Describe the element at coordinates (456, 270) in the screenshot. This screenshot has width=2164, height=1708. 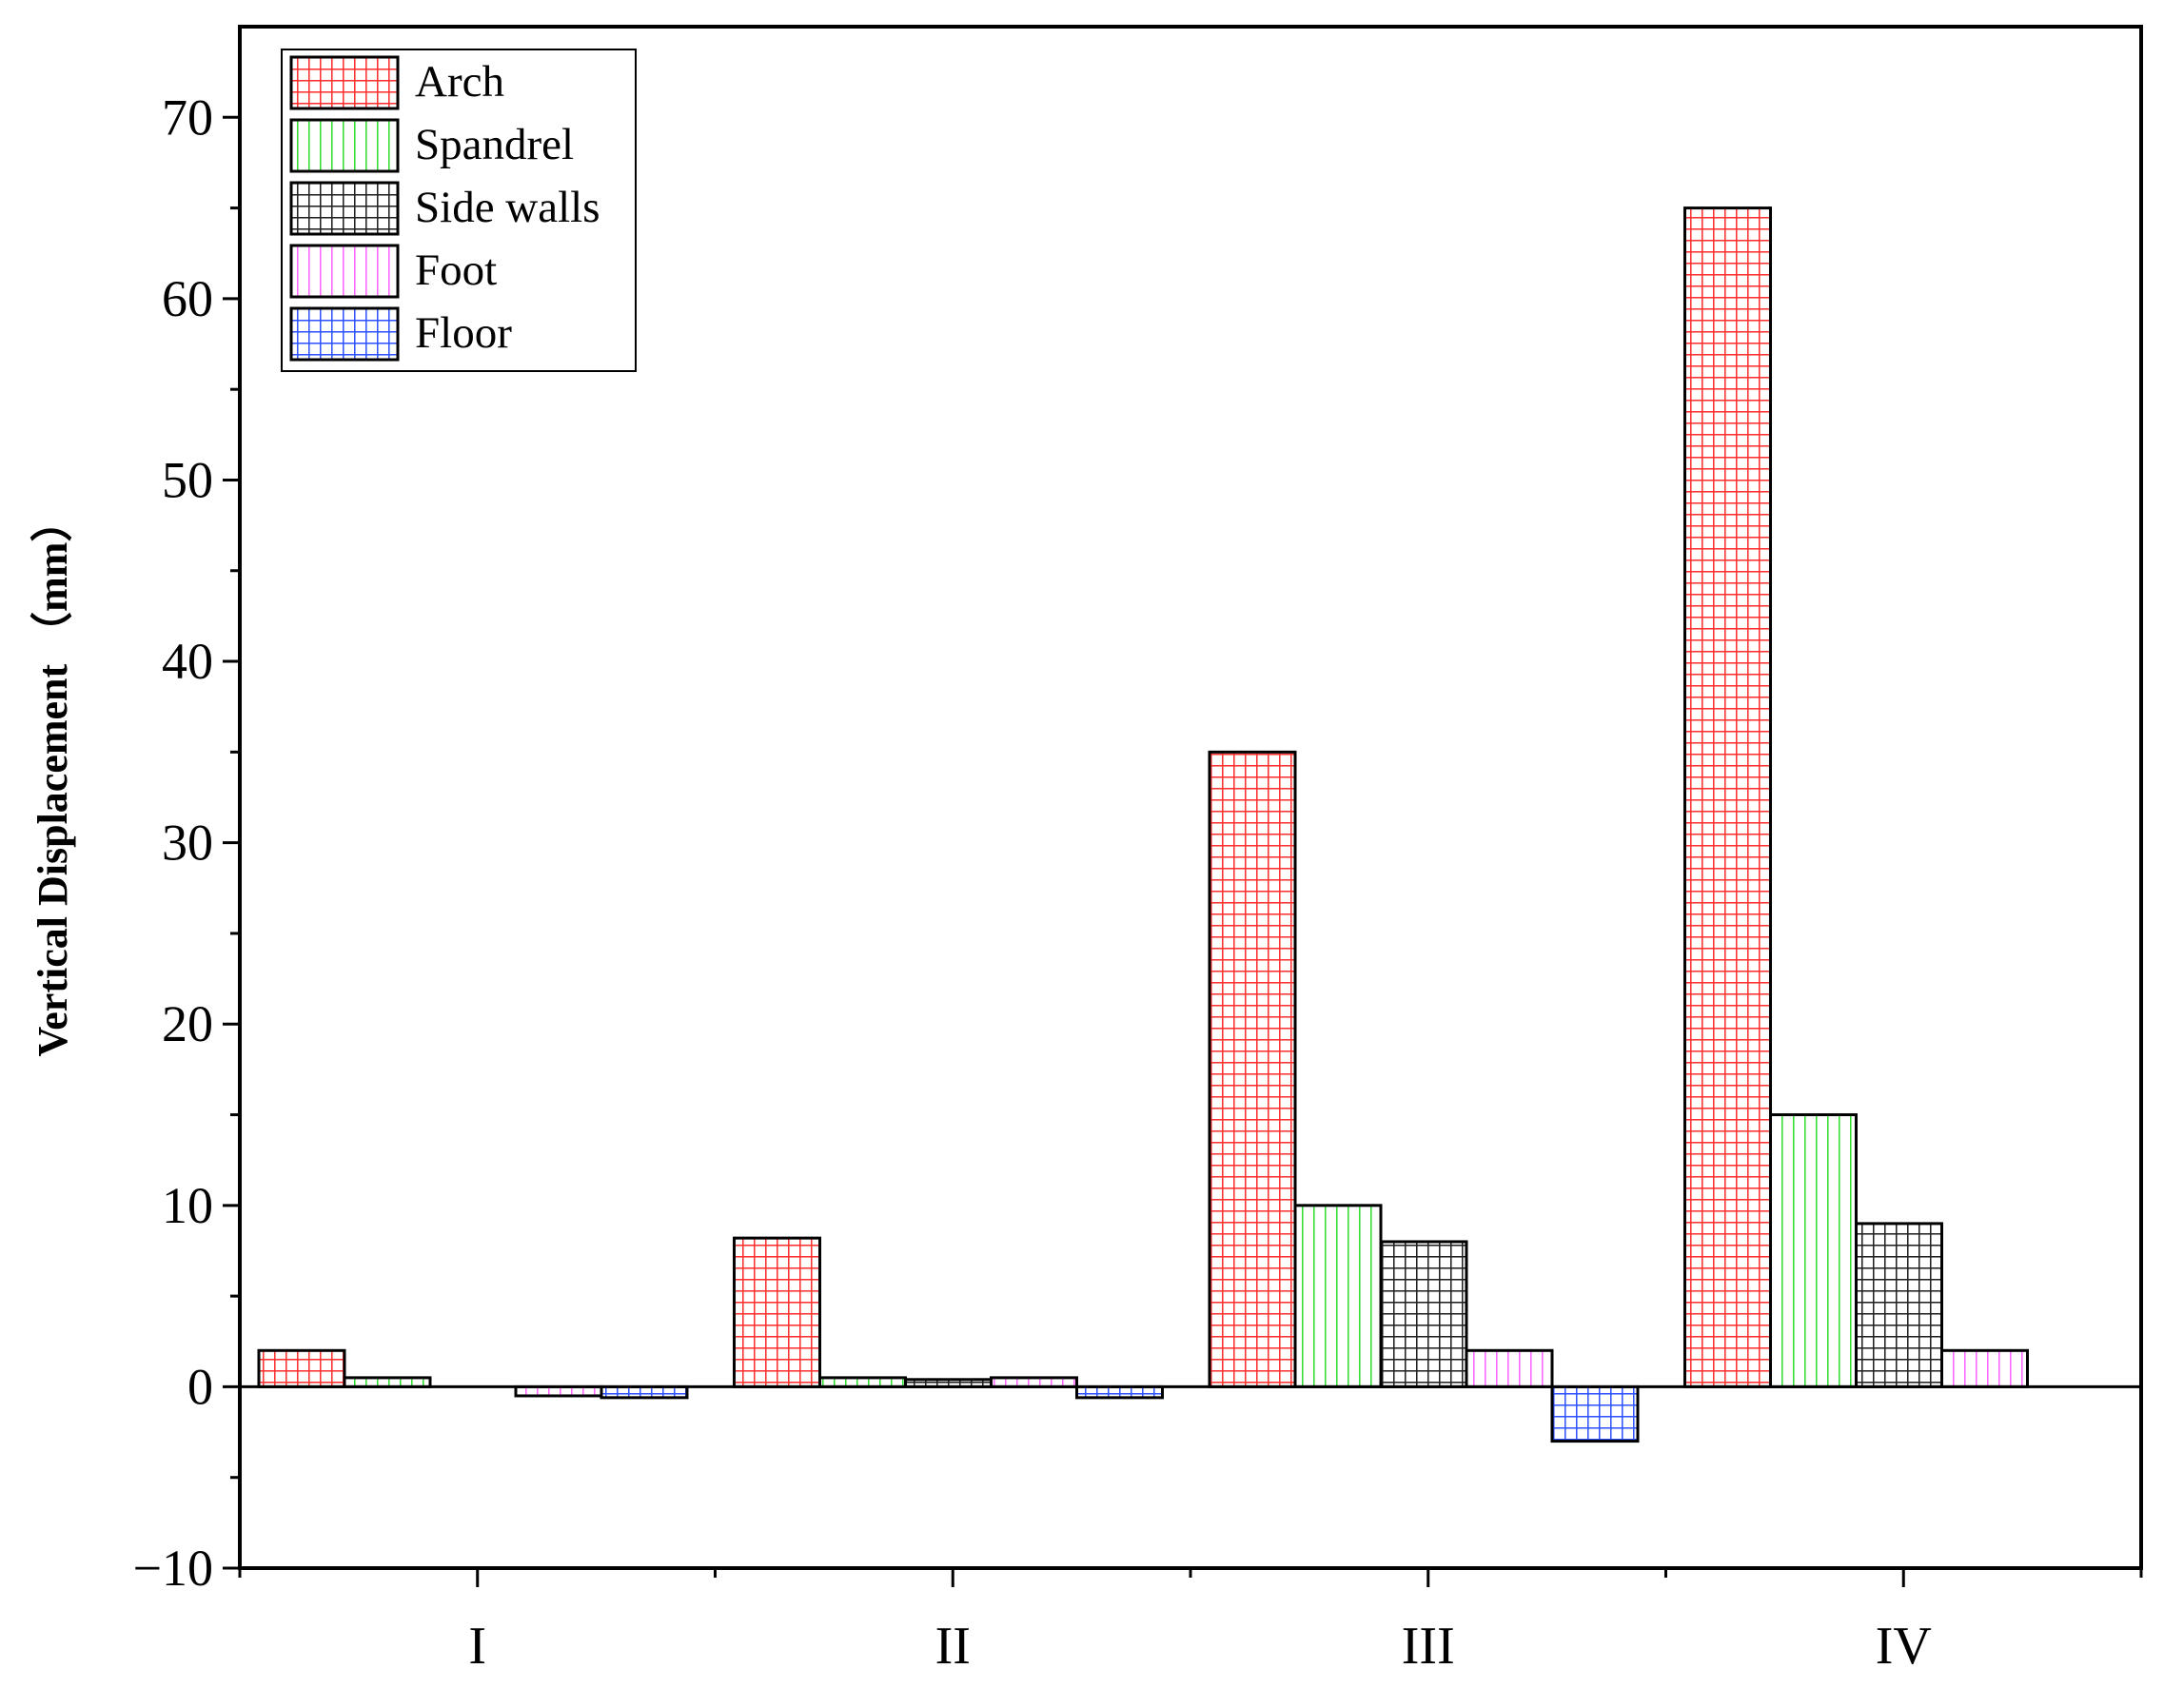
I see `legend-label: Foot` at that location.